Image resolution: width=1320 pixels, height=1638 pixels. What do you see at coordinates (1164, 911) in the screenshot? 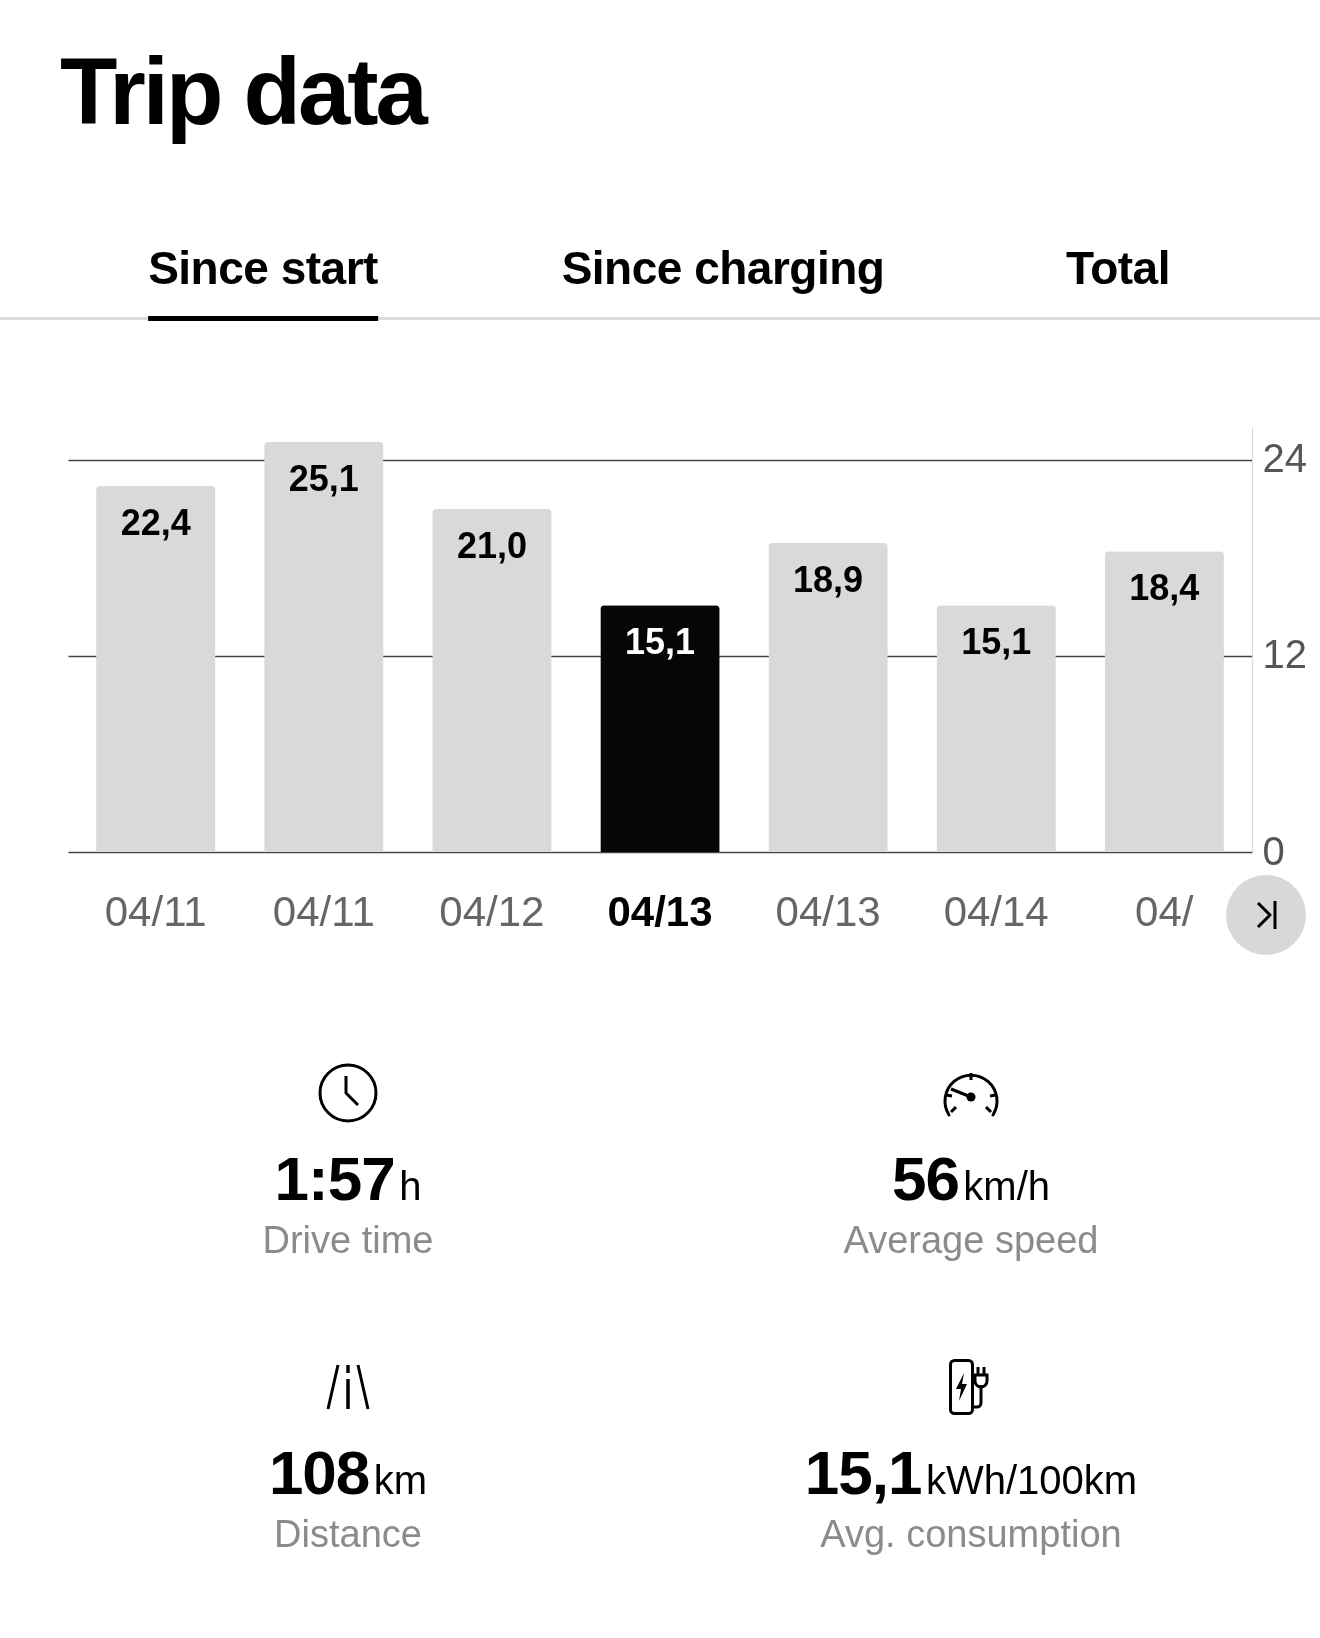
I see `x-tick-label: 04/` at bounding box center [1164, 911].